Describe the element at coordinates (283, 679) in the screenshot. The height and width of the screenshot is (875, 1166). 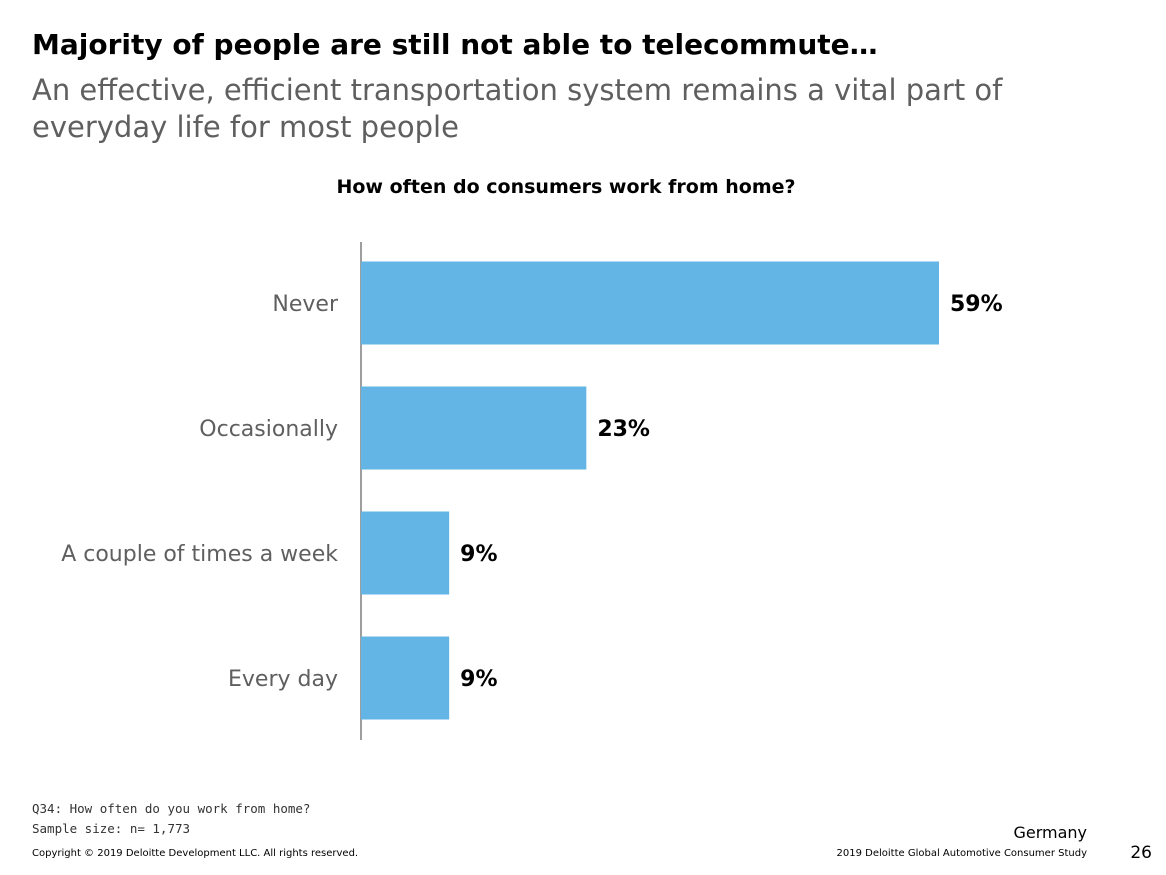
I see `category-label: Every day` at that location.